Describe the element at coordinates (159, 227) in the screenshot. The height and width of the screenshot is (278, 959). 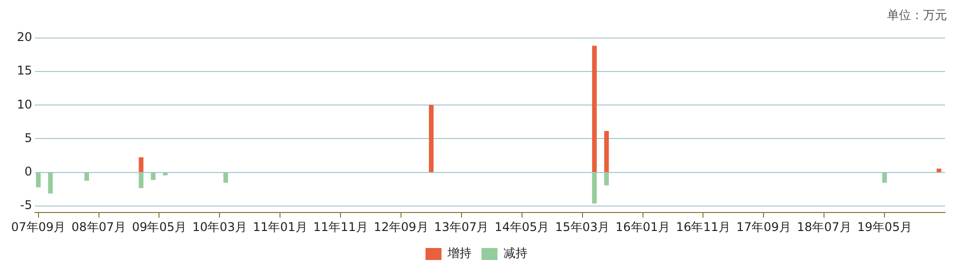
I see `x-tick-label: 09年05月` at that location.